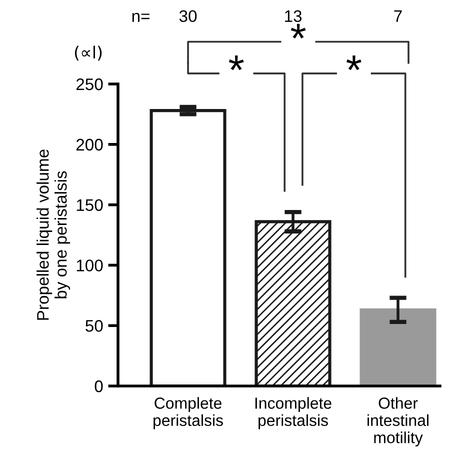 The width and height of the screenshot is (461, 466). Describe the element at coordinates (53, 235) in the screenshot. I see `y-axis-title: Propelled liquid volume by one peristalsis` at that location.